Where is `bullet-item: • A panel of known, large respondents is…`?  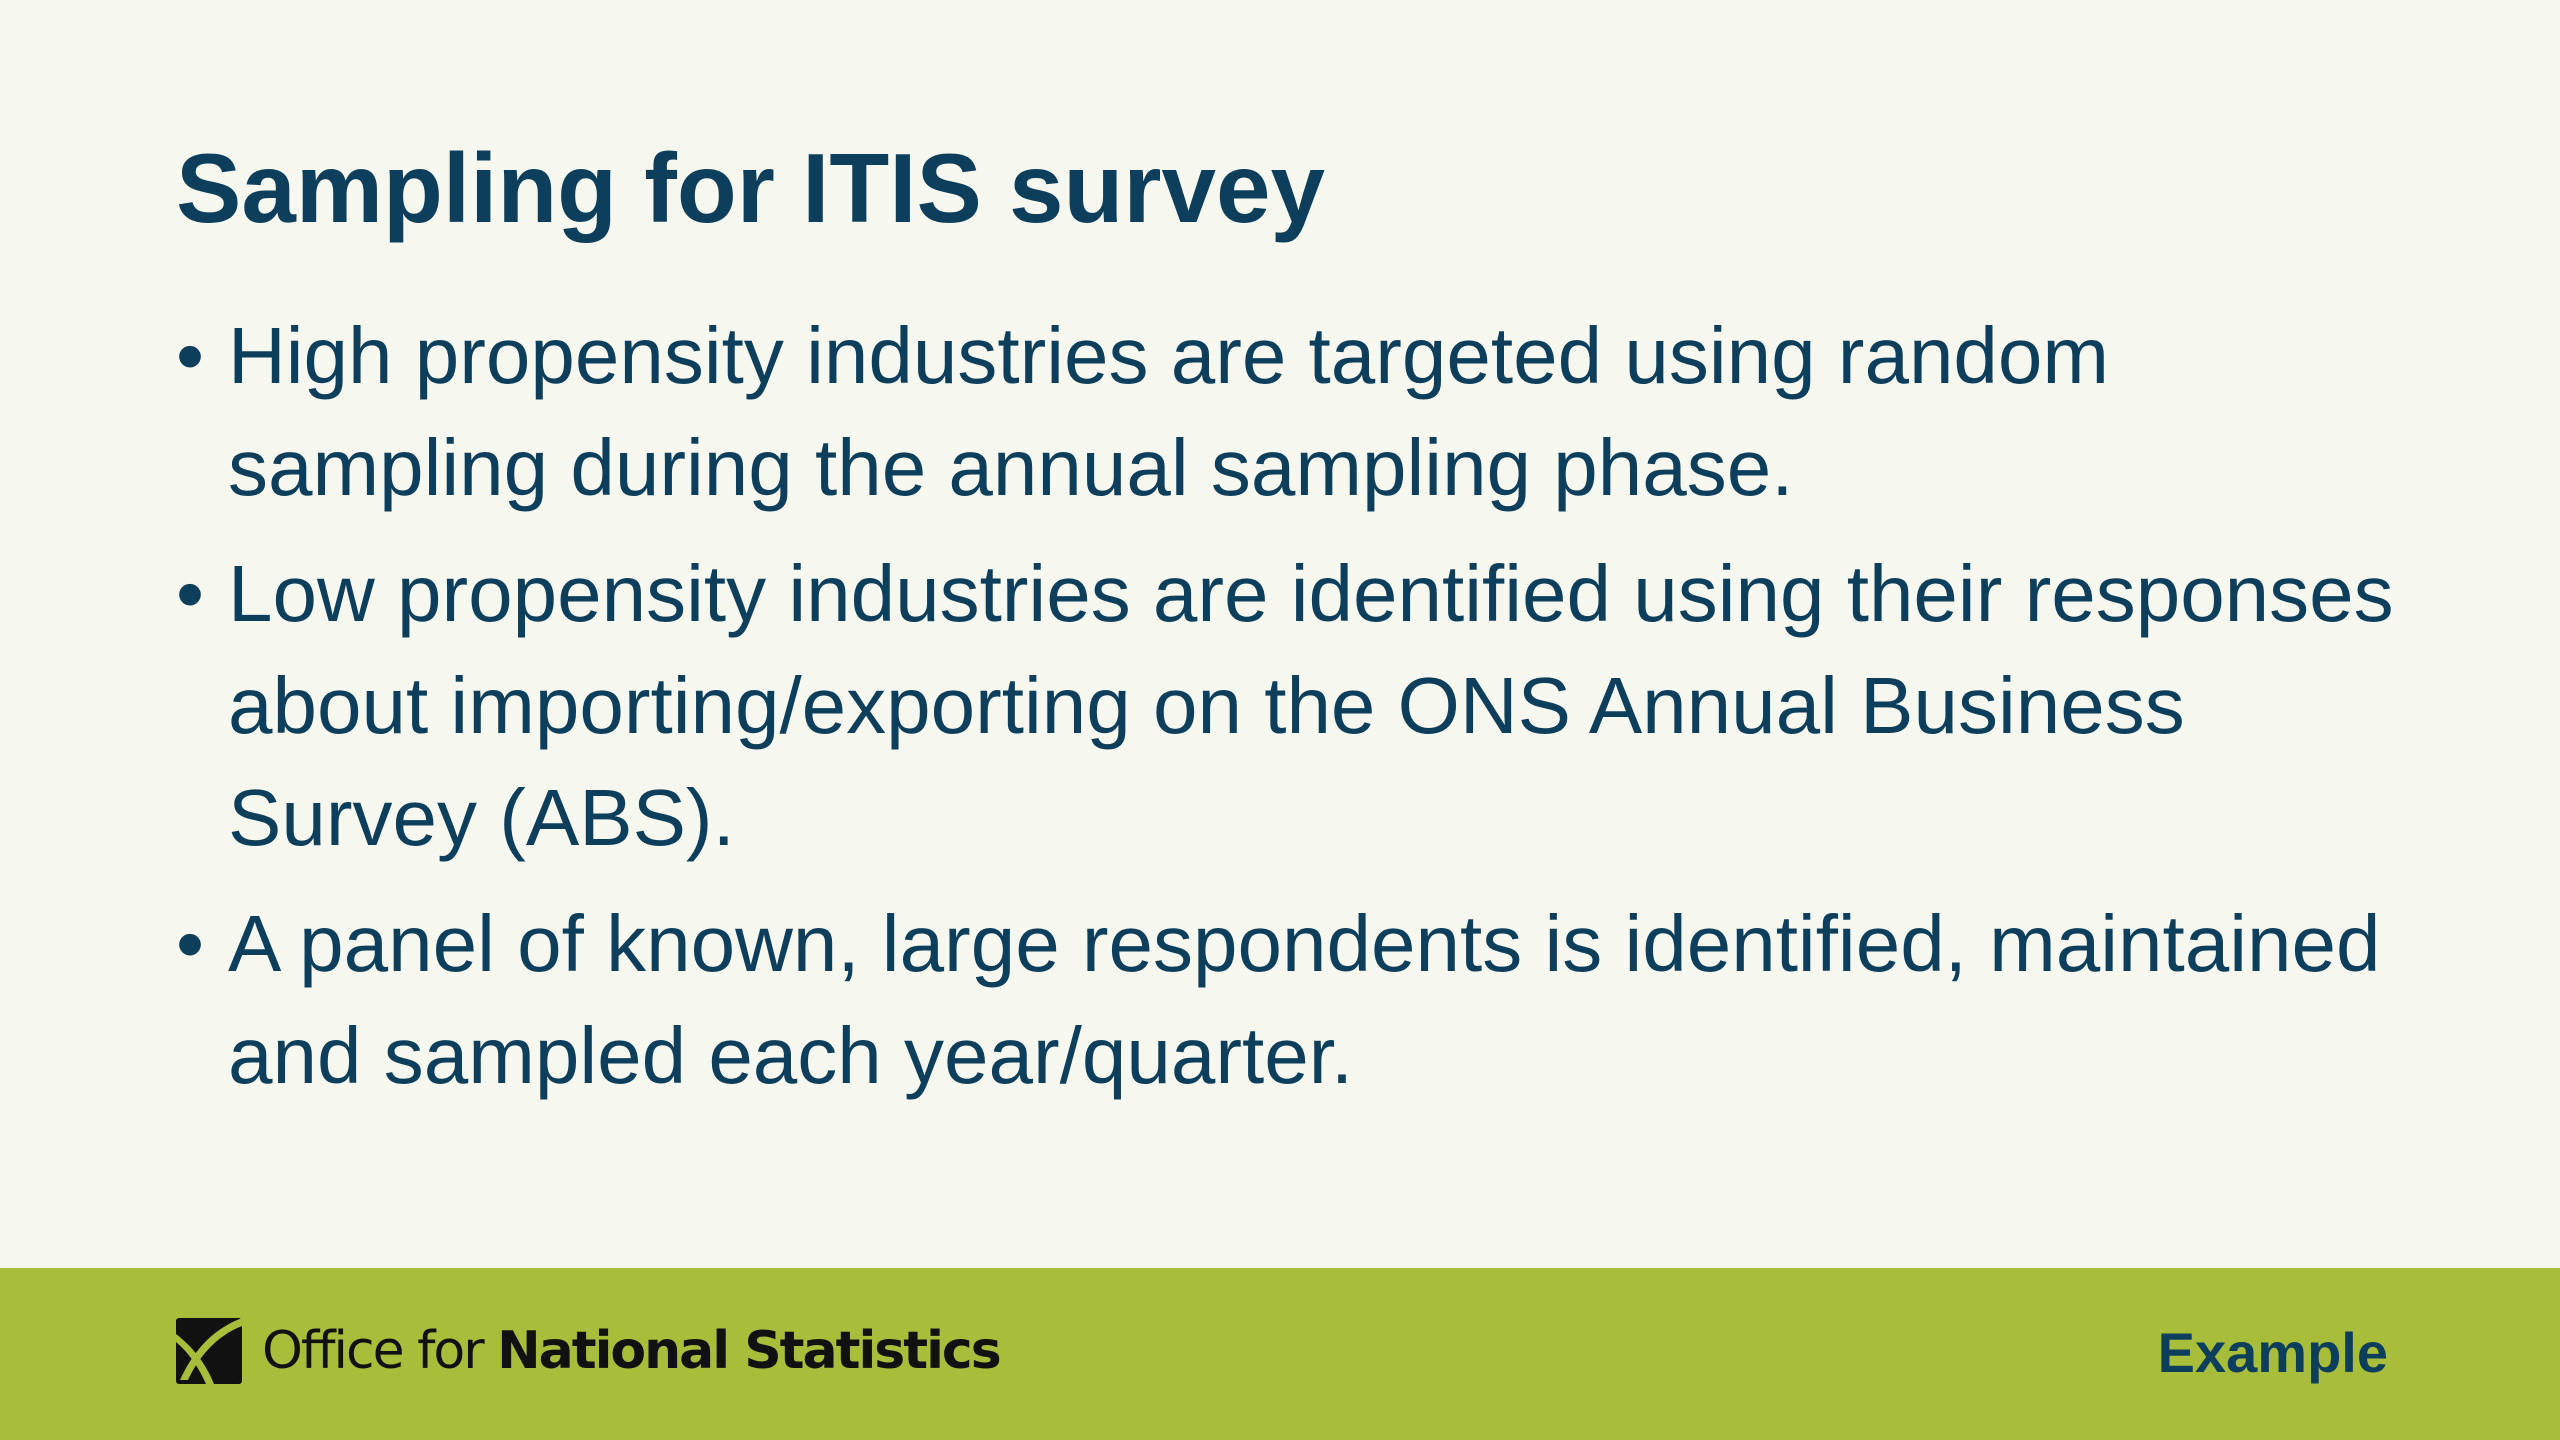
bullet-item: • A panel of known, large respondents is… is located at coordinates (1306, 1000).